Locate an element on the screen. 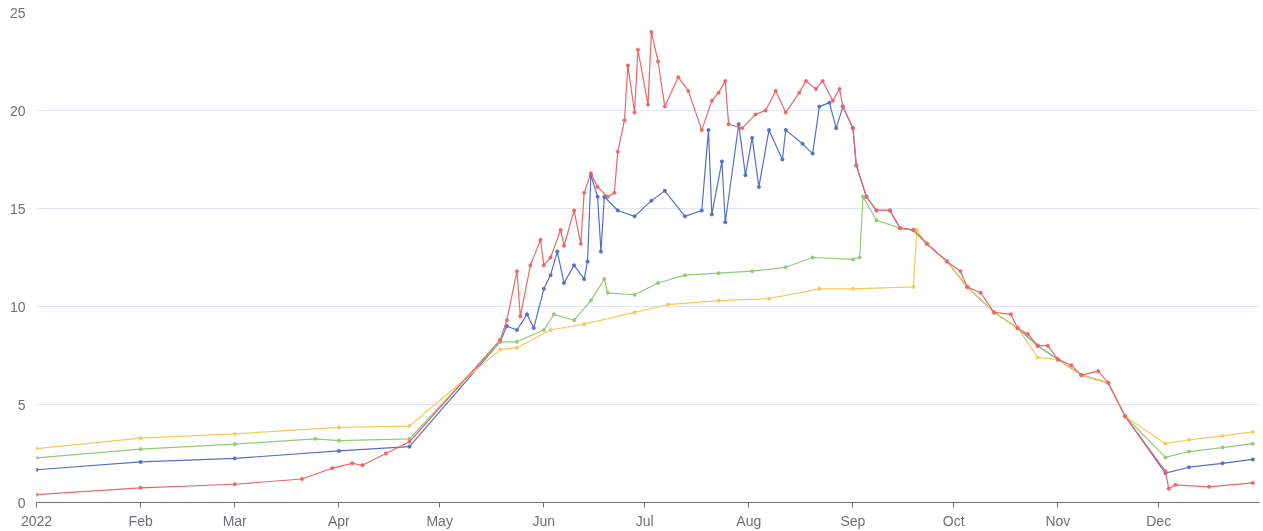 Image resolution: width=1263 pixels, height=531 pixels. x-tick-label: Dec is located at coordinates (1159, 520).